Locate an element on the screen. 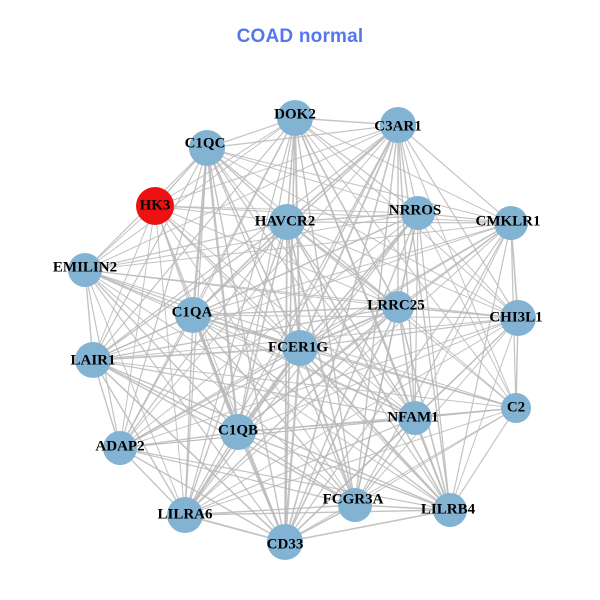 The image size is (600, 600). graph-node-hk3: HK3 is located at coordinates (155, 206).